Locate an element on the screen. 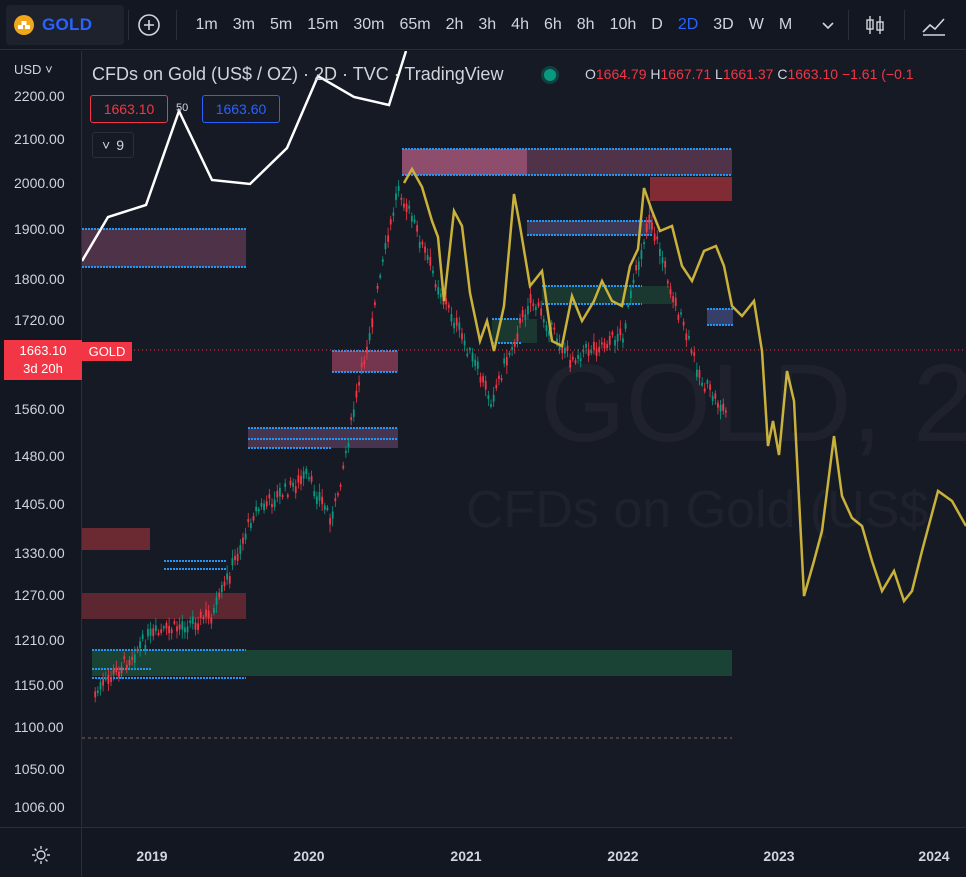 Image resolution: width=966 pixels, height=877 pixels. currency-dropdown: USD ˅ is located at coordinates (33, 69).